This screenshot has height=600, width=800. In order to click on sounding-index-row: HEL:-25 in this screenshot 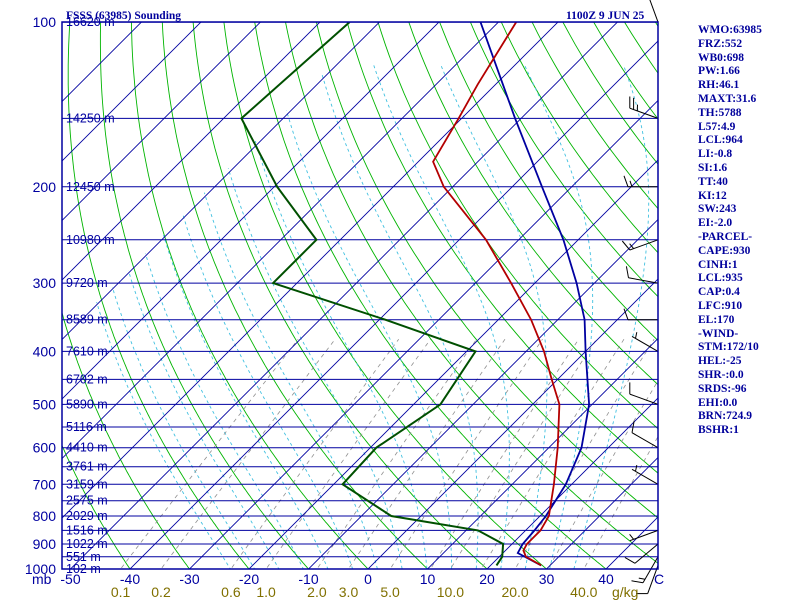, I will do `click(720, 361)`.